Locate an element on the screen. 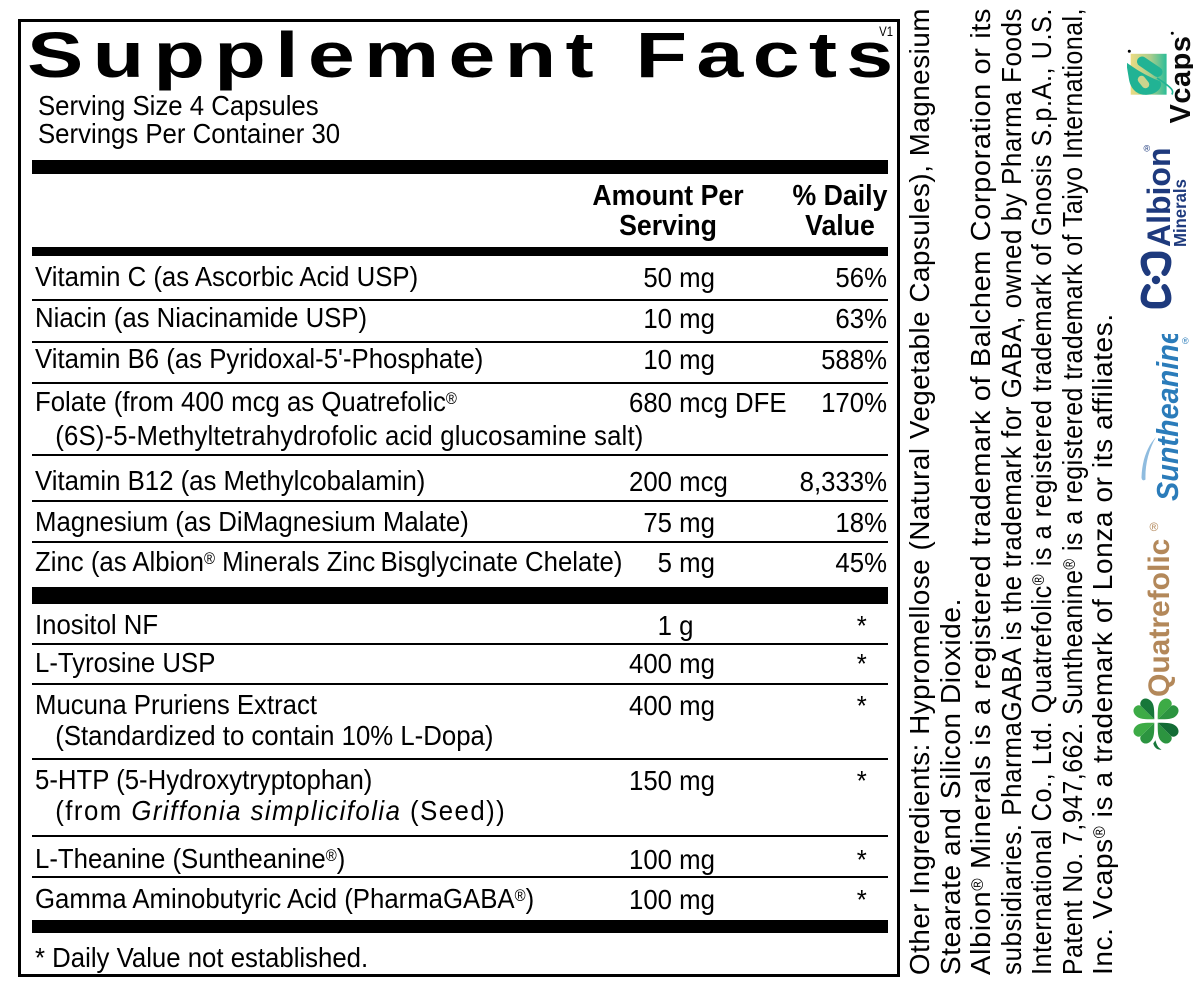 The image size is (1200, 994). svg-text: Quatrefolic is located at coordinates (1159, 618).